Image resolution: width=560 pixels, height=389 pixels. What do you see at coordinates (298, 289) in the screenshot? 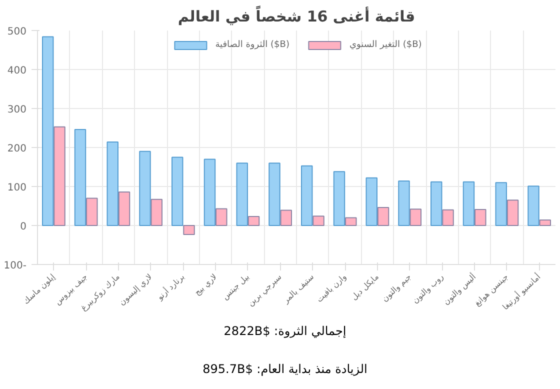
I see `x-tick-label: ستيف بالمر` at bounding box center [298, 289].